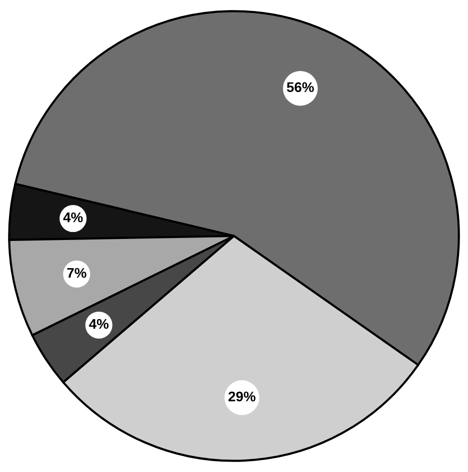 Image resolution: width=468 pixels, height=472 pixels. I want to click on data-label: 29%, so click(242, 397).